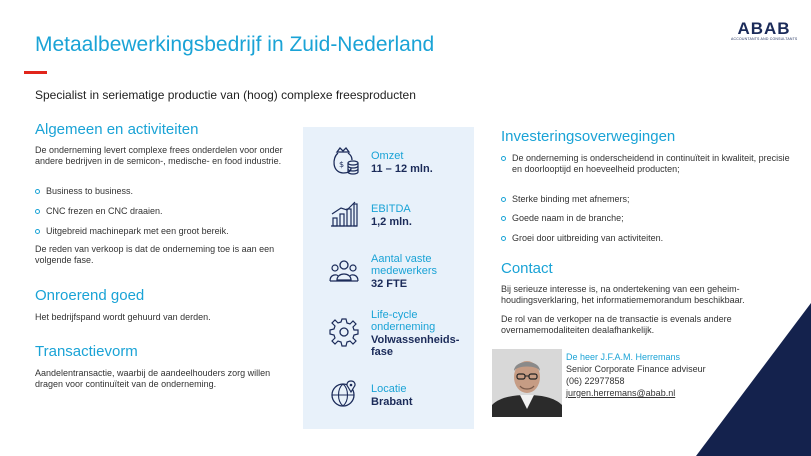 This screenshot has width=811, height=456. I want to click on contact-role: Senior Corporate Finance adviseur, so click(636, 369).